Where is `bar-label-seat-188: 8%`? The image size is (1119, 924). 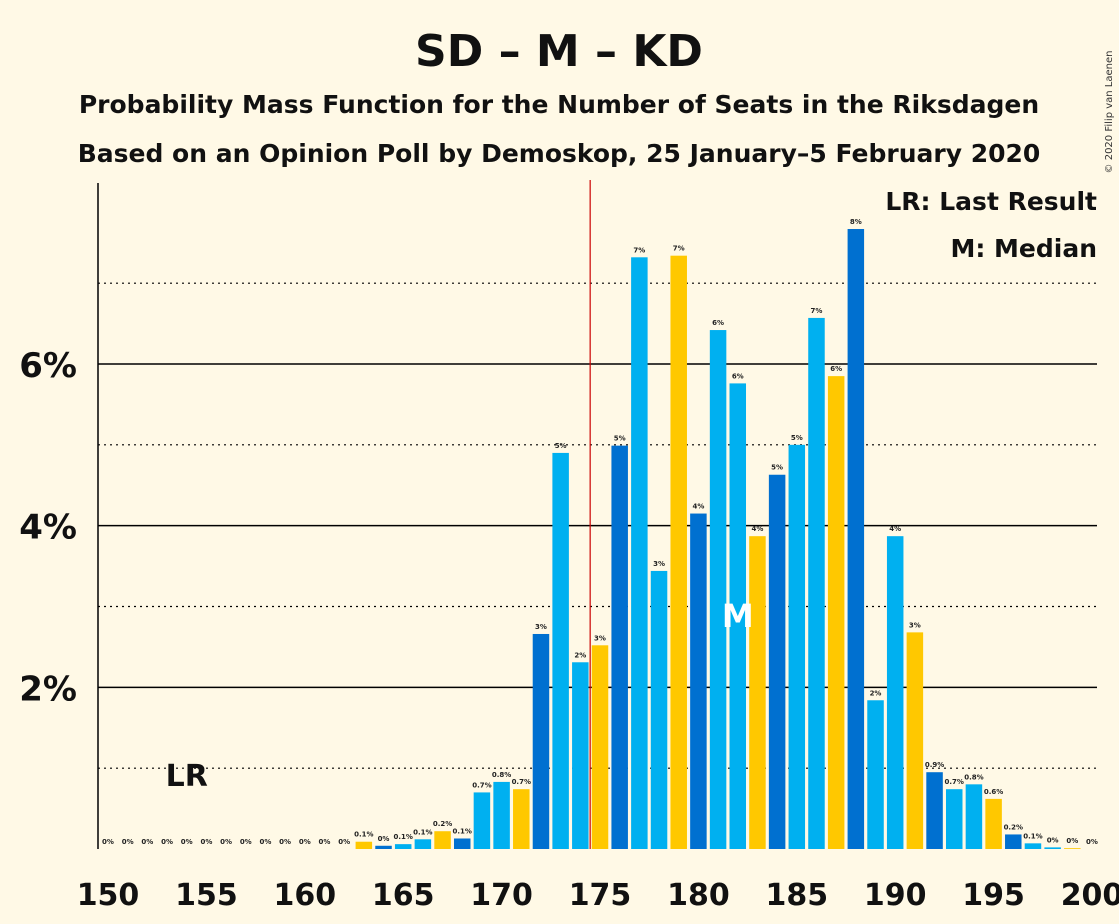
bar-label-seat-188: 8% is located at coordinates (856, 222).